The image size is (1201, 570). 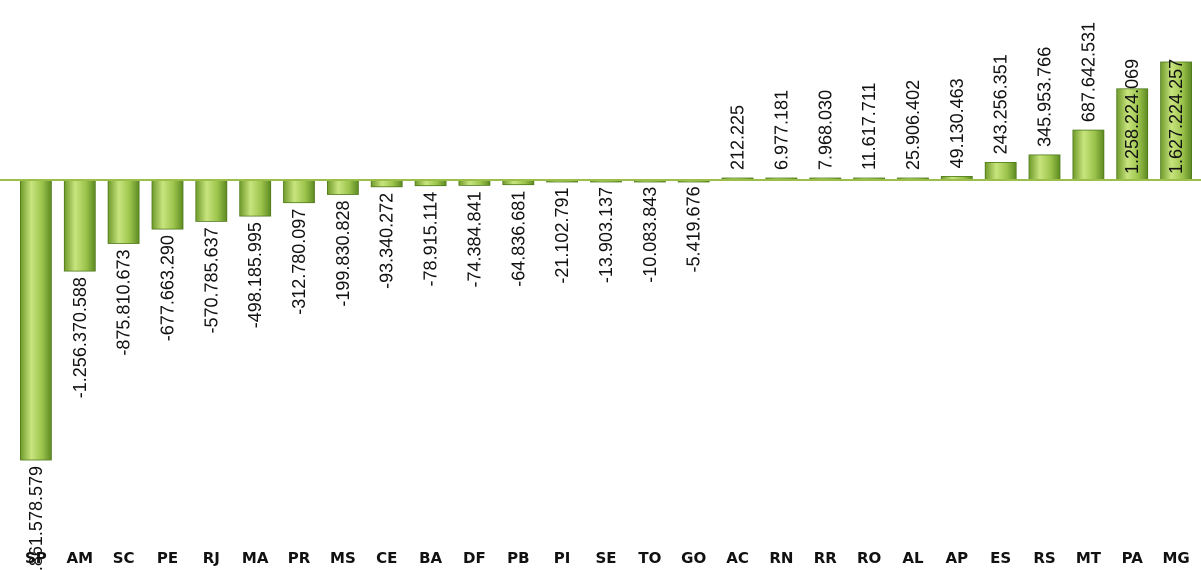 What do you see at coordinates (255, 275) in the screenshot?
I see `value-label-ma: -498.185.995` at bounding box center [255, 275].